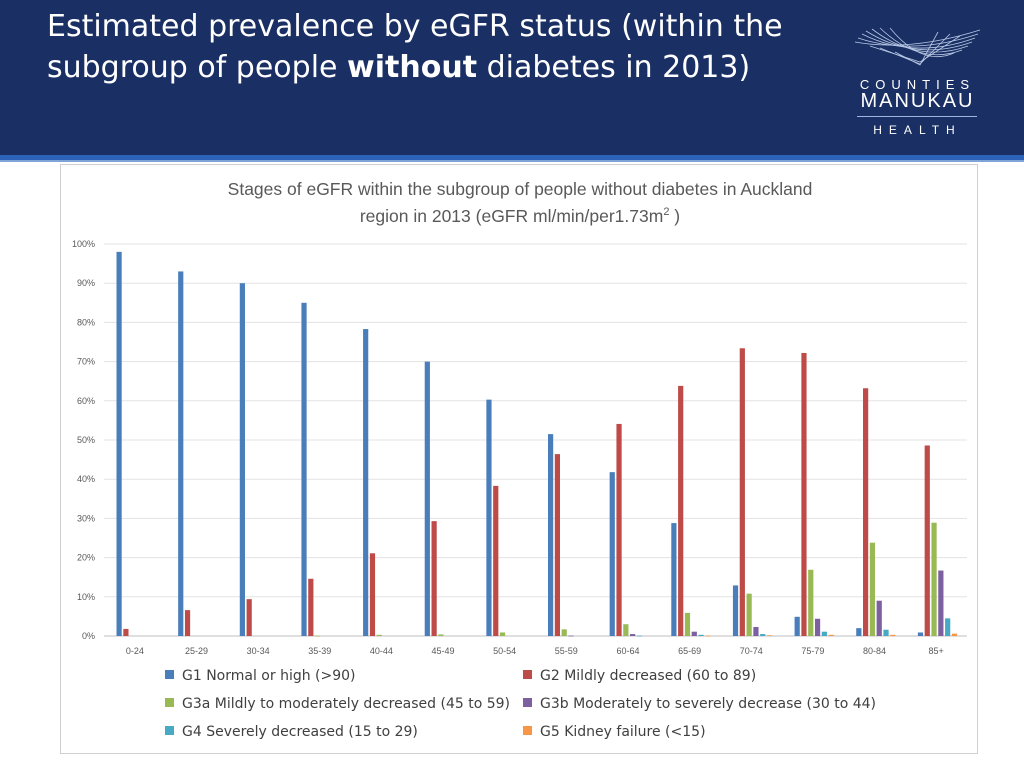  What do you see at coordinates (917, 116) in the screenshot?
I see `logo-divider` at bounding box center [917, 116].